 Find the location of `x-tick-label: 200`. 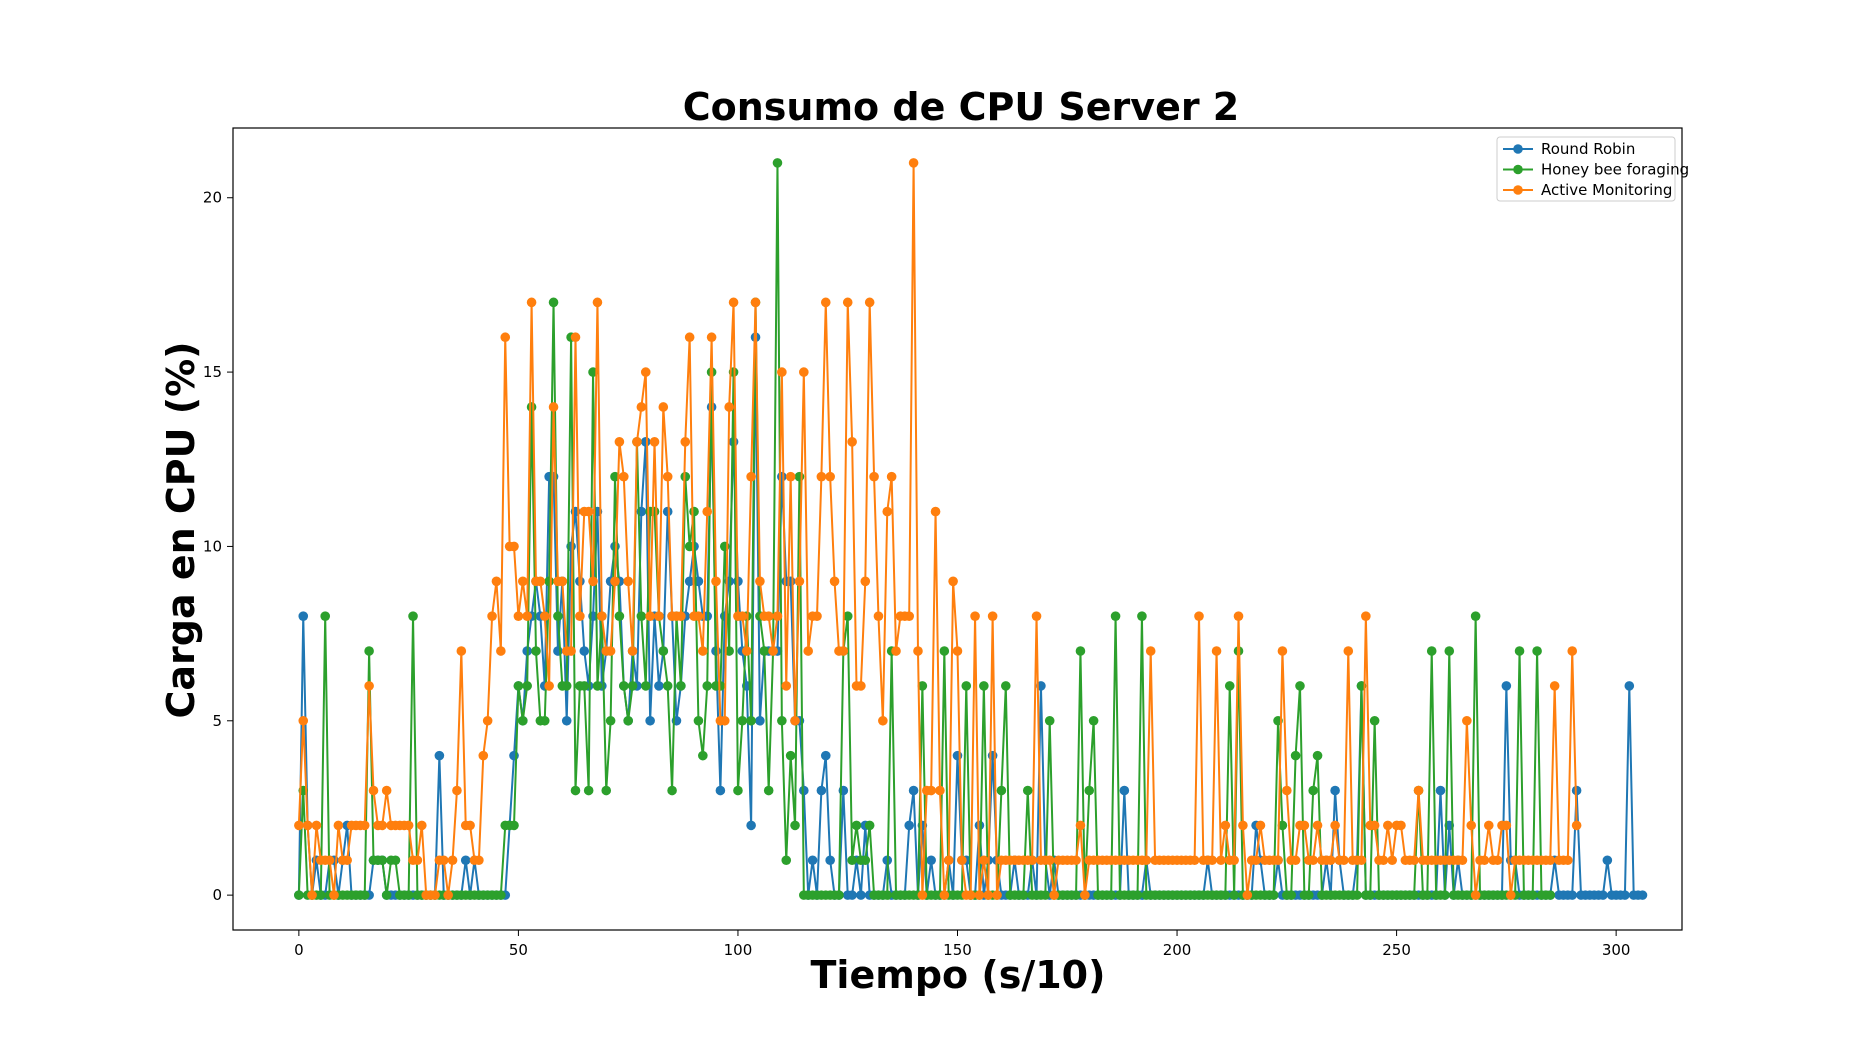

x-tick-label: 200 is located at coordinates (1177, 950).